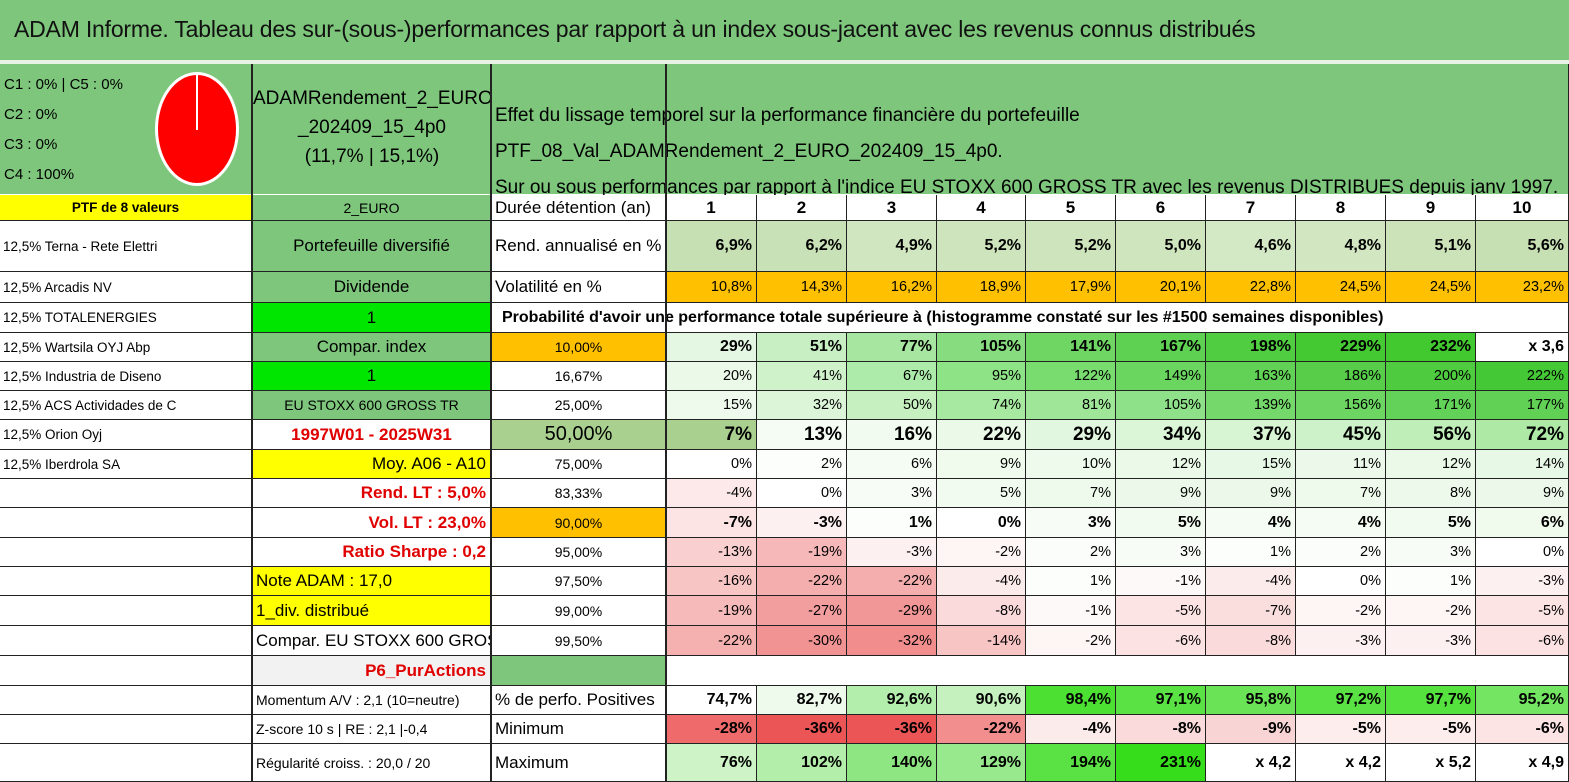 The height and width of the screenshot is (782, 1569). What do you see at coordinates (981, 246) in the screenshot?
I see `grid-cell: 5,2%` at bounding box center [981, 246].